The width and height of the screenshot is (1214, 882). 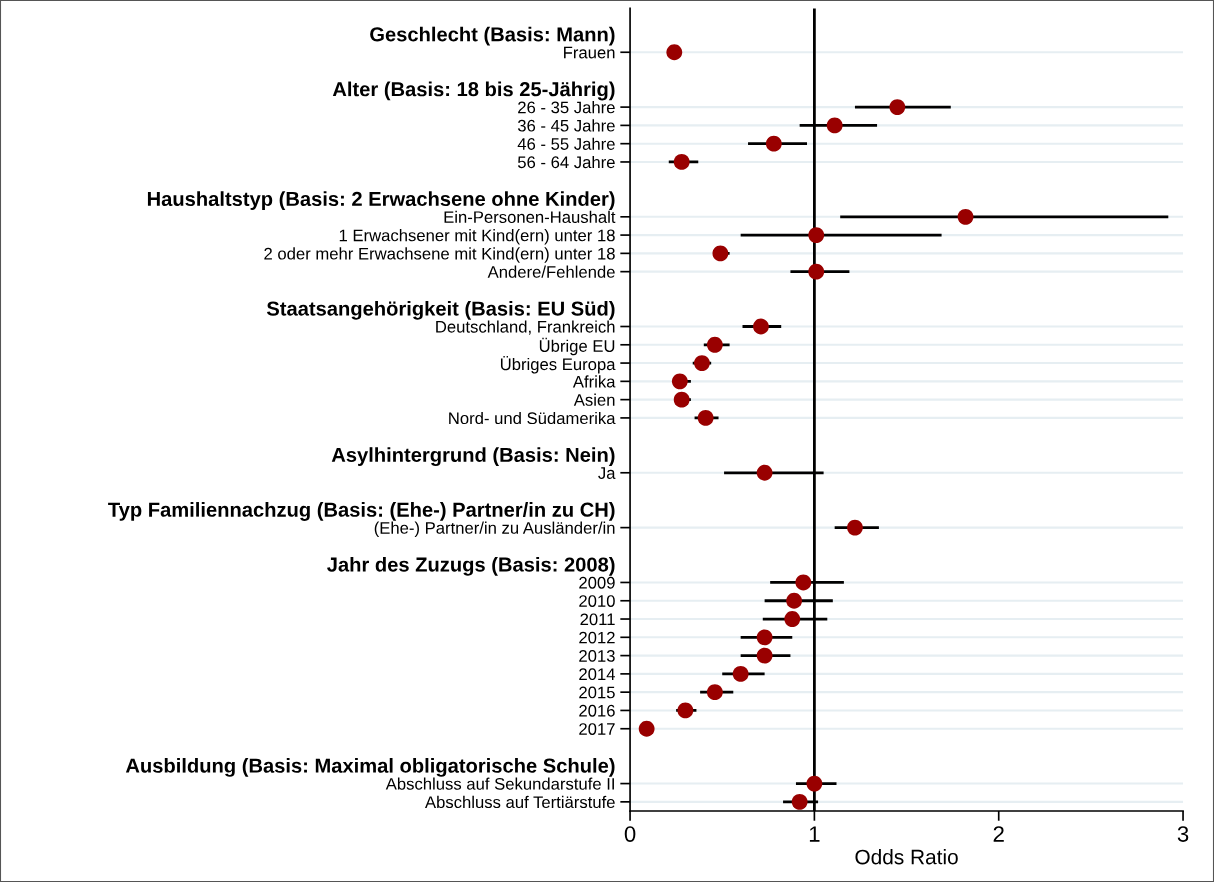 I want to click on y-tick-label: Übrige EU, so click(x=577, y=346).